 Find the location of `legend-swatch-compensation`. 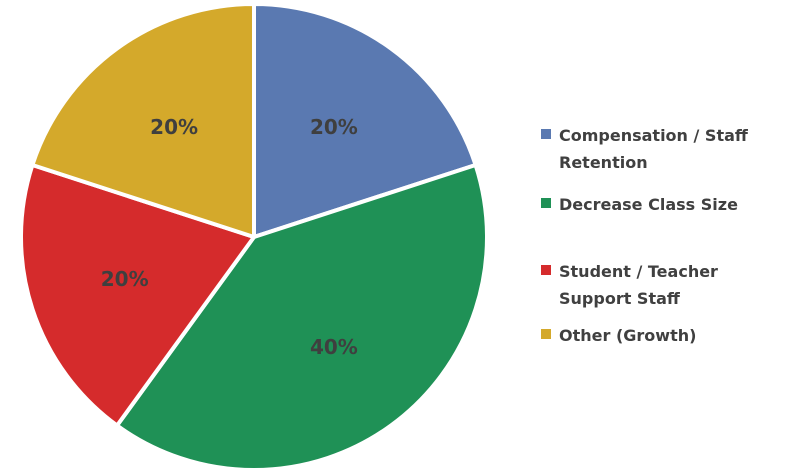

legend-swatch-compensation is located at coordinates (546, 134).